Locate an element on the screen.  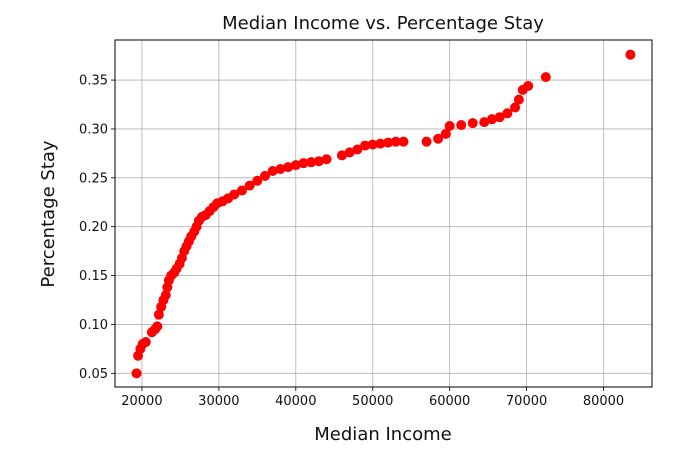
x-tick-label: 20000 is located at coordinates (141, 401).